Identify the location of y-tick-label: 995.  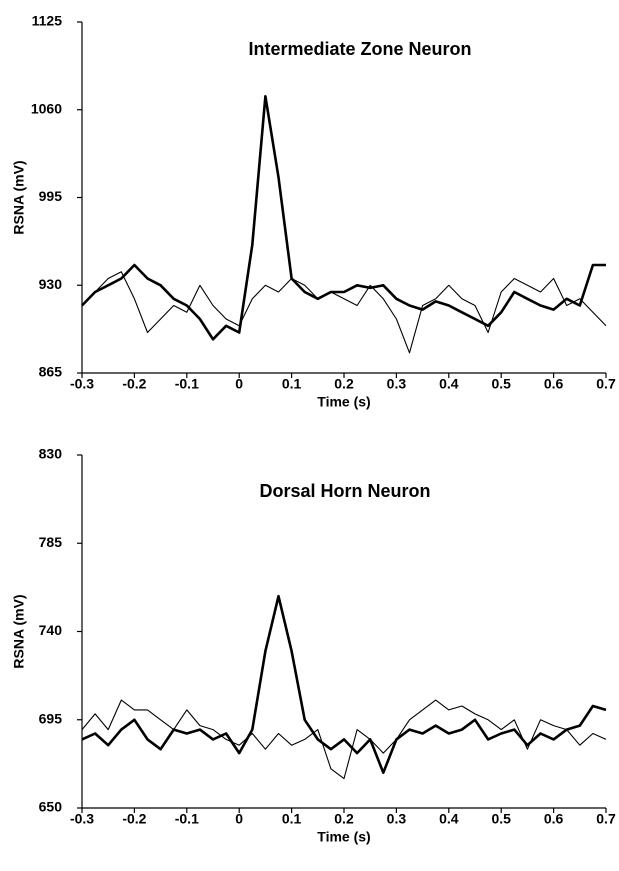
(51, 196).